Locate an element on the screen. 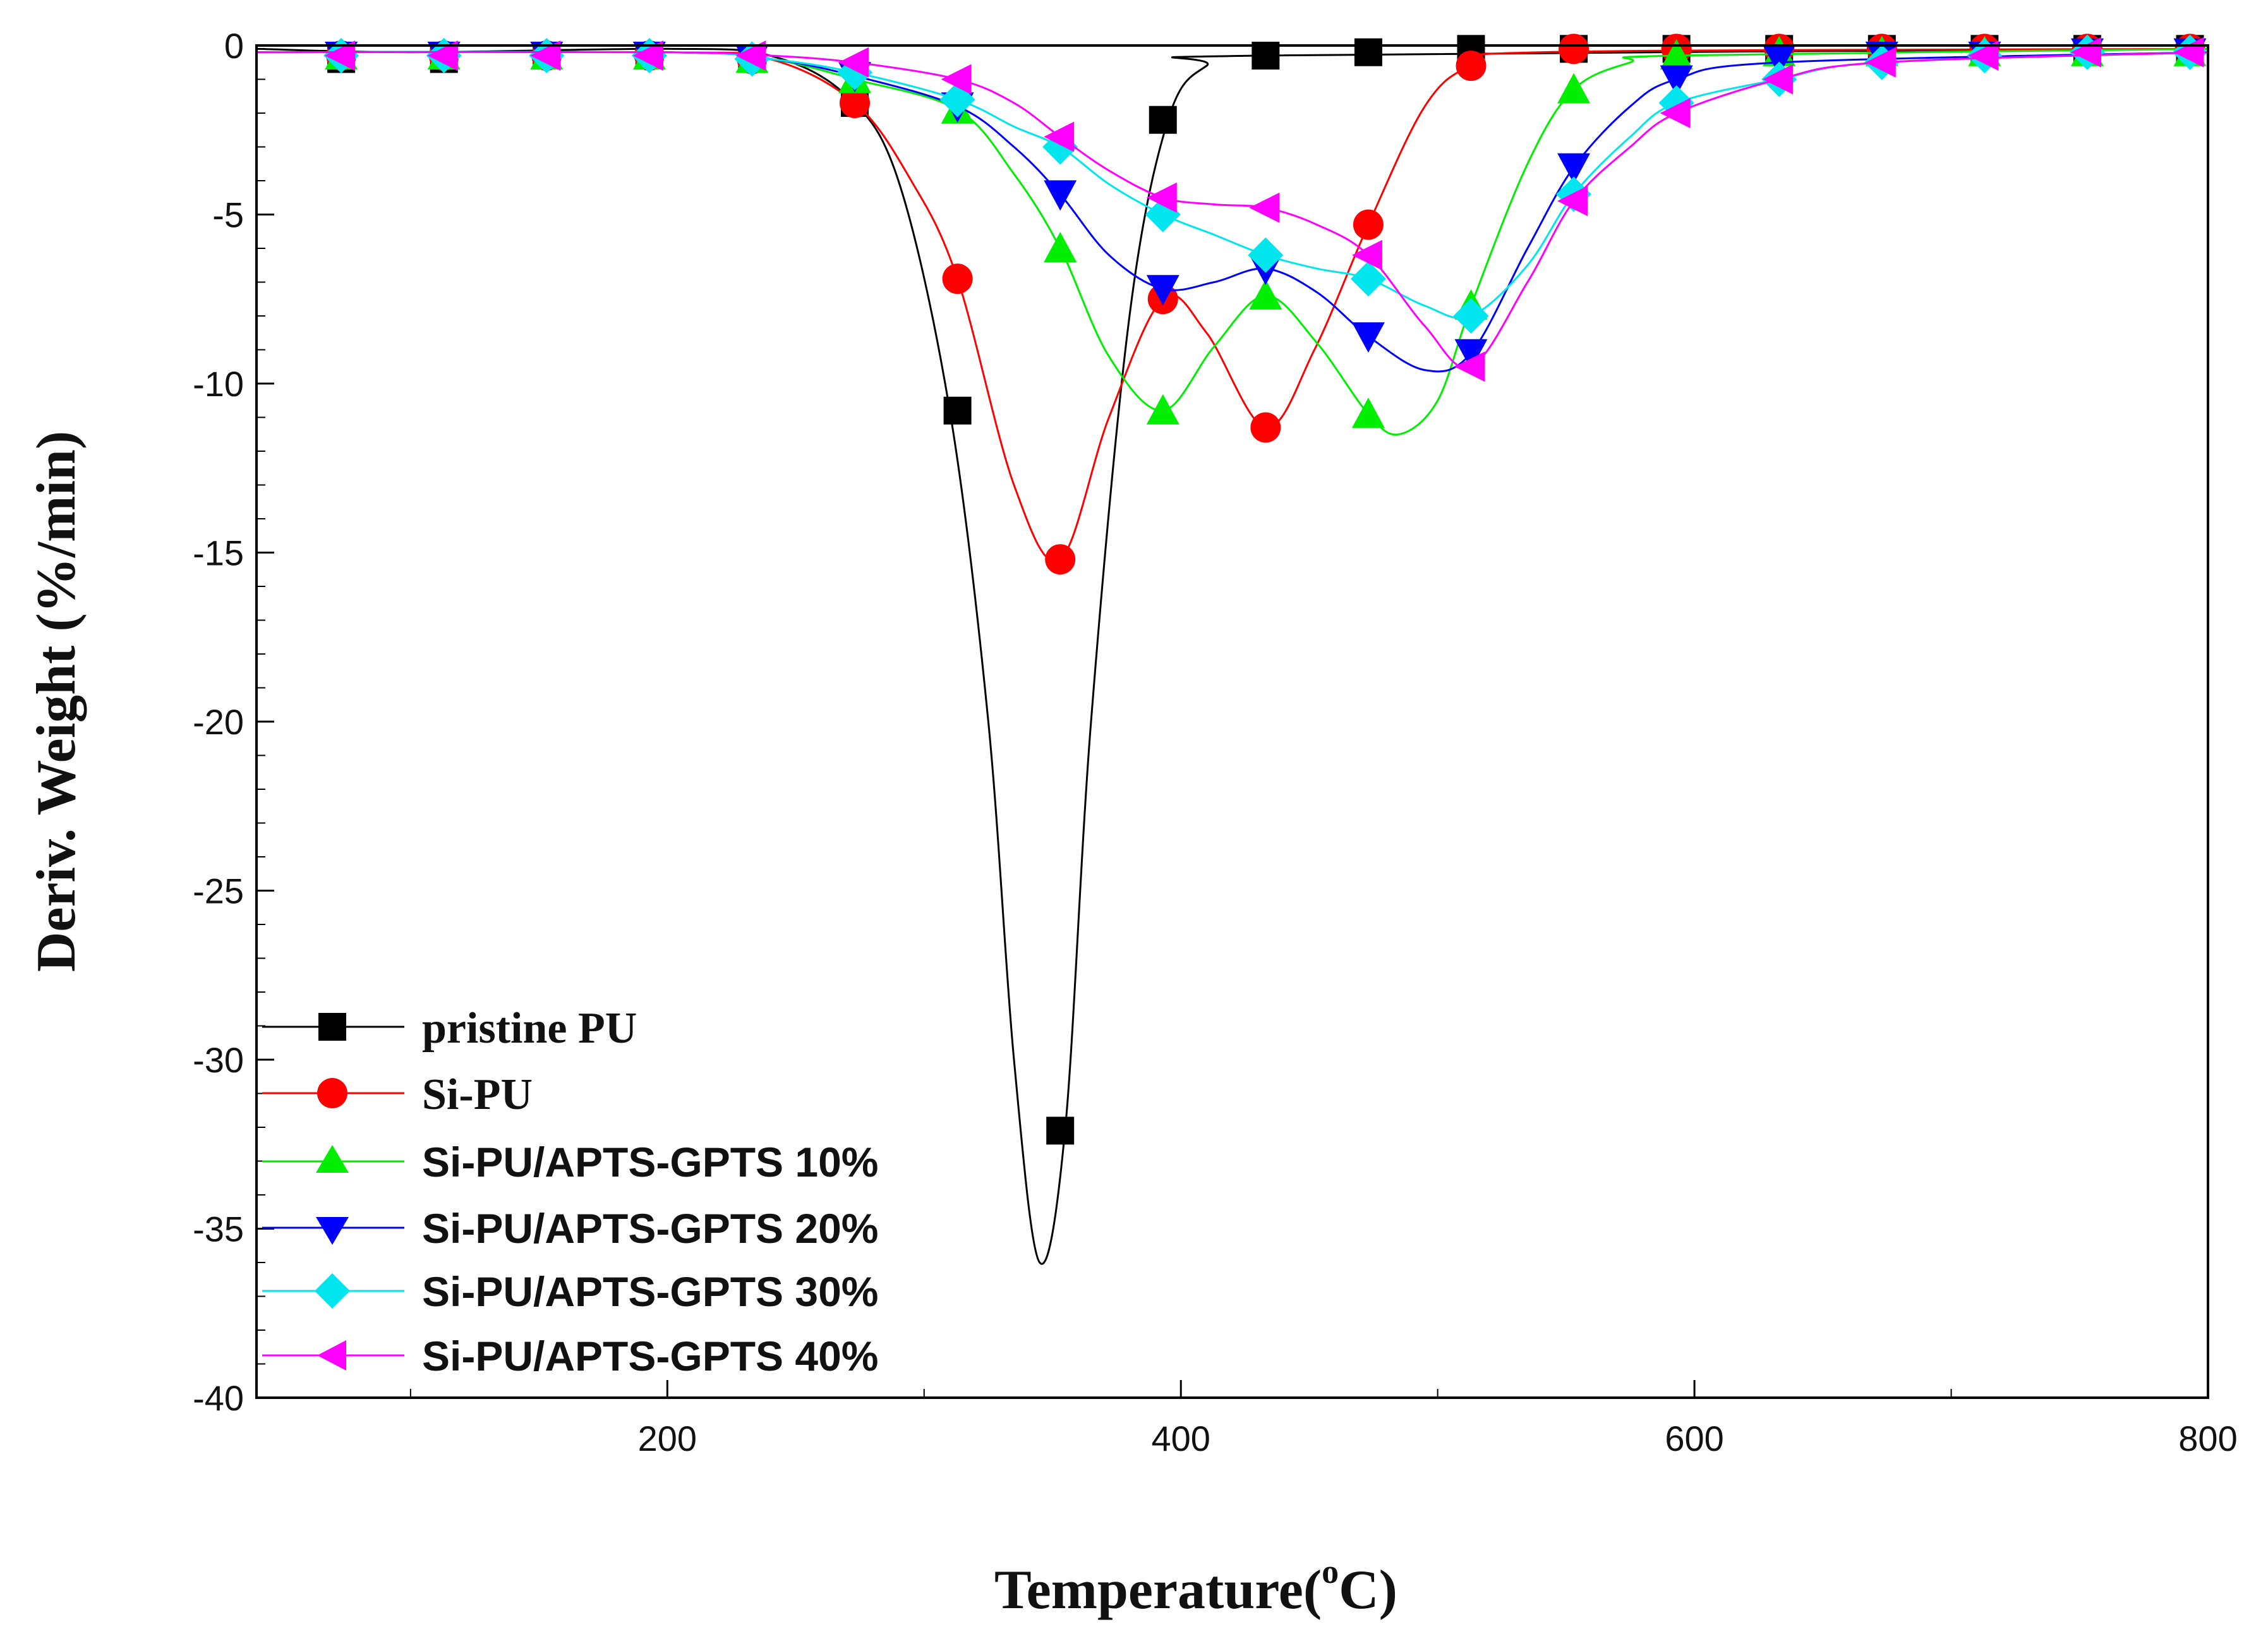 The image size is (2268, 1641). y-tick-label: -5 is located at coordinates (228, 215).